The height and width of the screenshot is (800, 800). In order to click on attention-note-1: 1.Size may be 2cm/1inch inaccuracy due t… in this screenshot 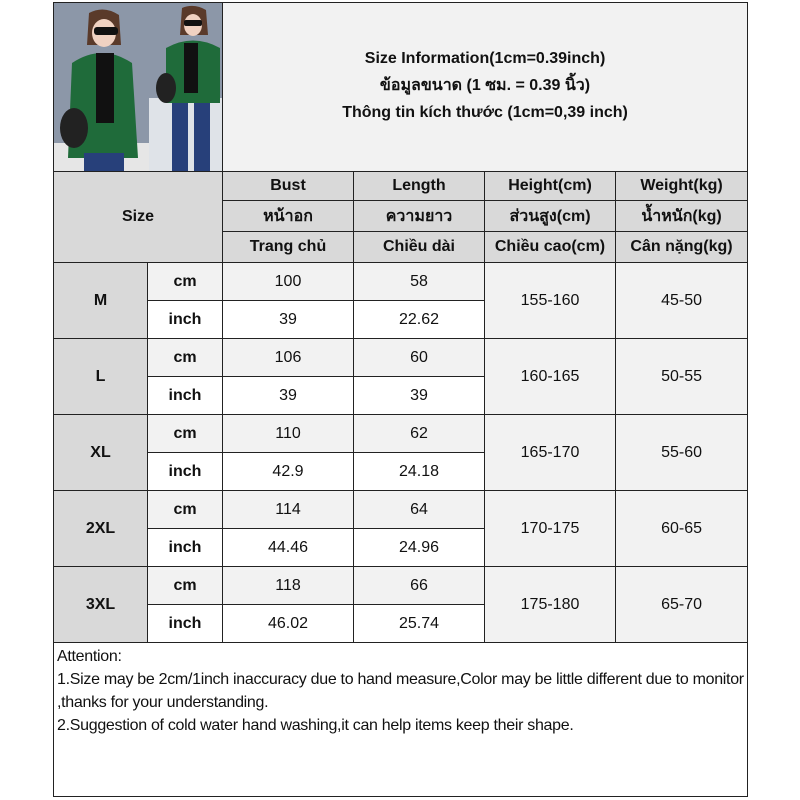, I will do `click(400, 691)`.